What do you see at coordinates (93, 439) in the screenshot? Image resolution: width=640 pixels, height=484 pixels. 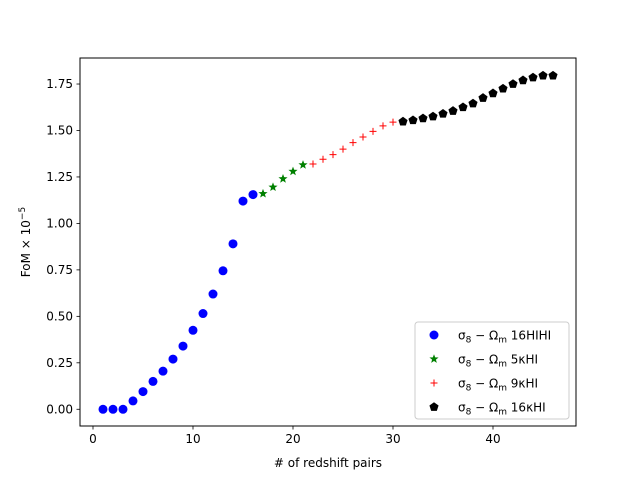 I see `x-tick-label: 0` at bounding box center [93, 439].